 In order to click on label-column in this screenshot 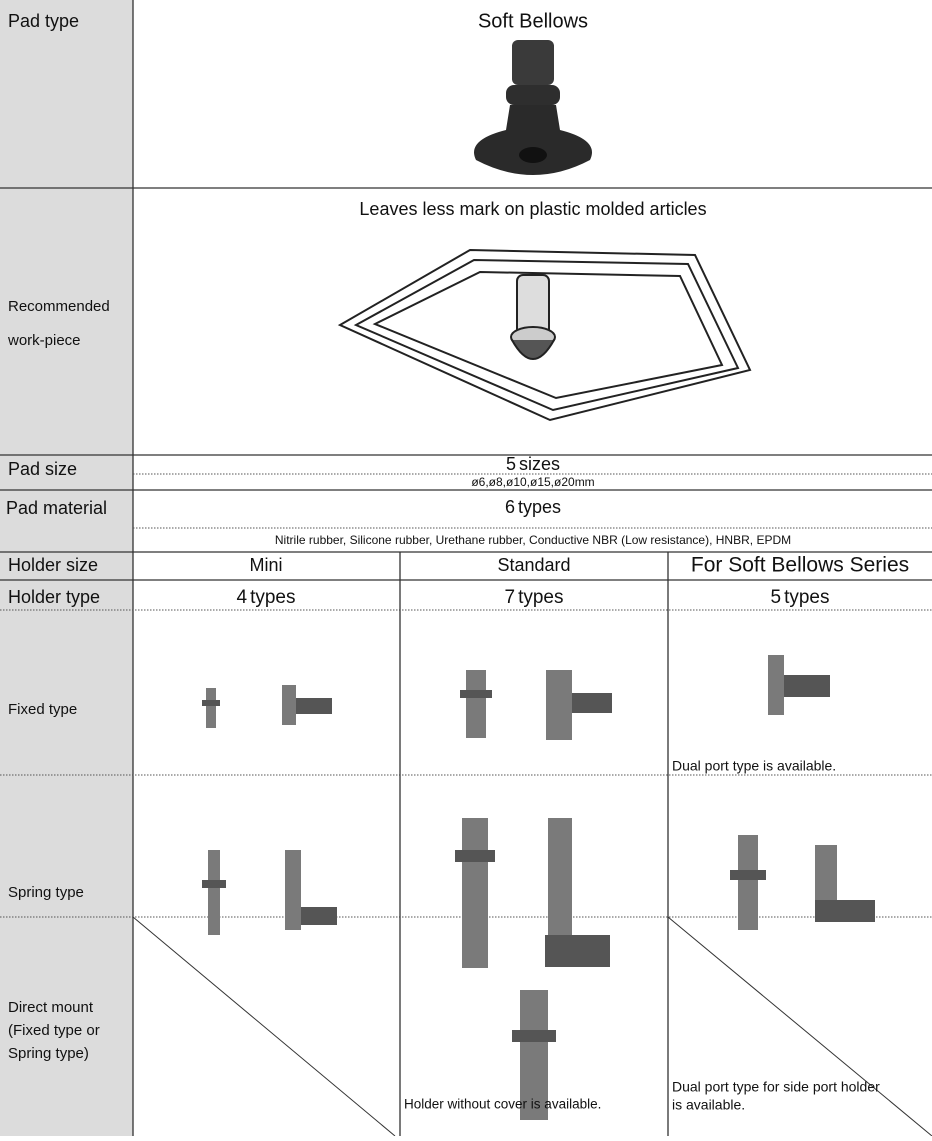, I will do `click(66, 568)`.